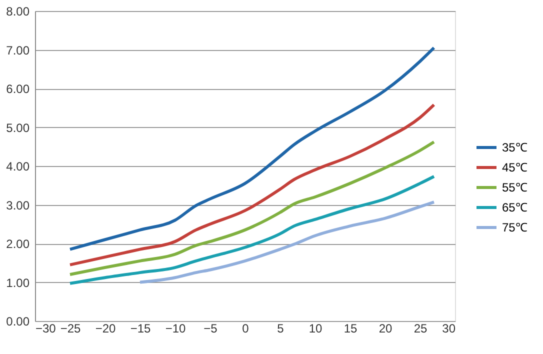  I want to click on y-tick-label: 1.00, so click(18, 283).